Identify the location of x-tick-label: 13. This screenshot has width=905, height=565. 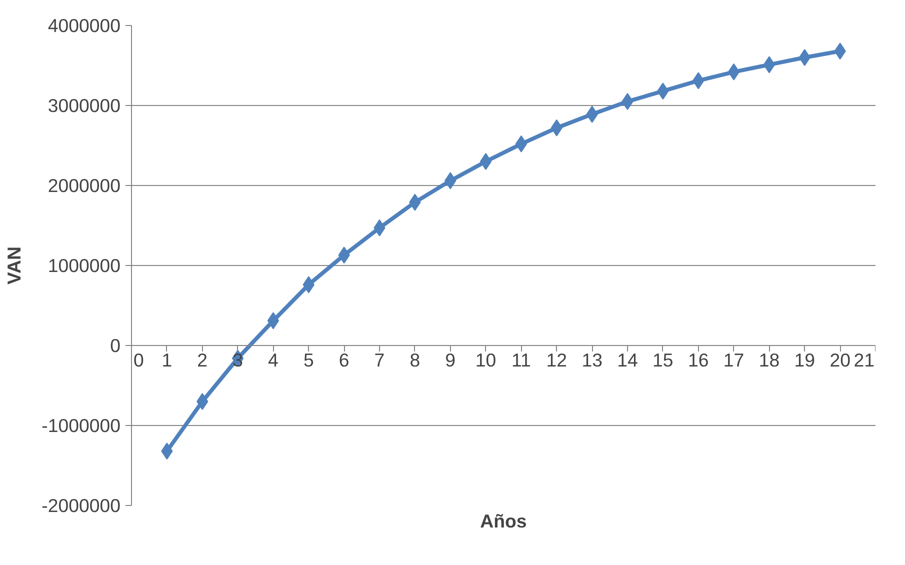
(592, 360).